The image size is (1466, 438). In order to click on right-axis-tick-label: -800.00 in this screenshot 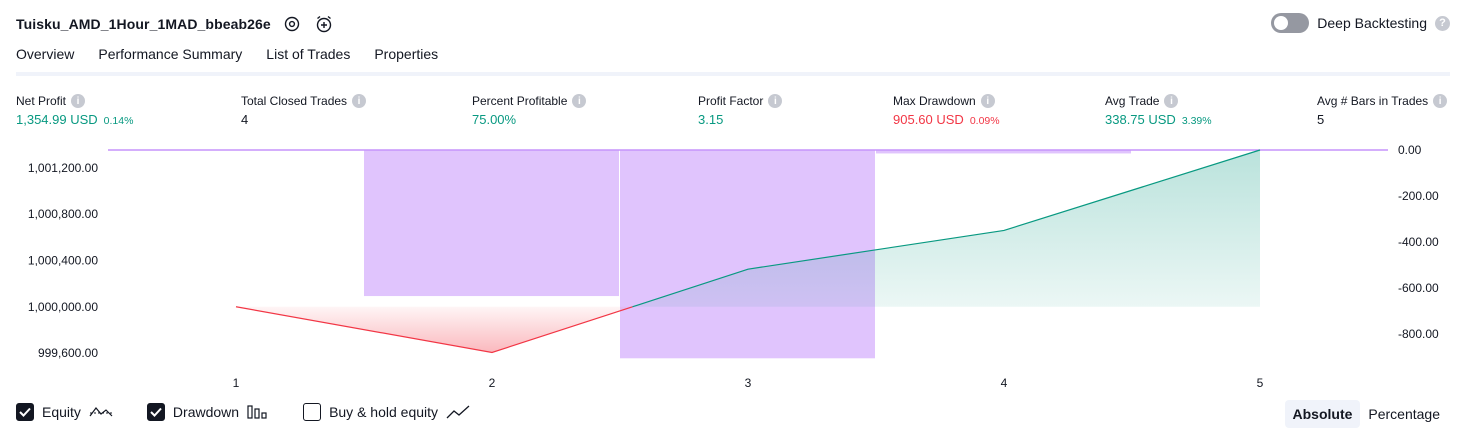, I will do `click(1418, 334)`.